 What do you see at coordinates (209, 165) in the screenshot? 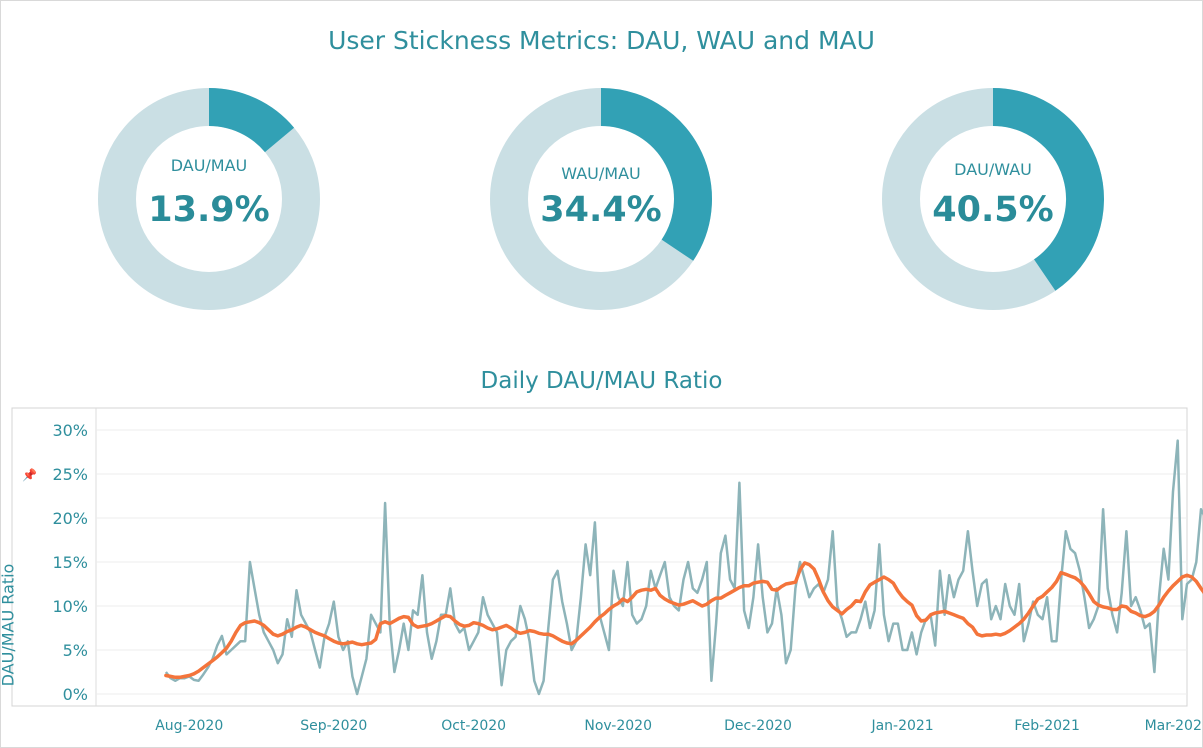
I see `donut-label: DAU/MAU` at bounding box center [209, 165].